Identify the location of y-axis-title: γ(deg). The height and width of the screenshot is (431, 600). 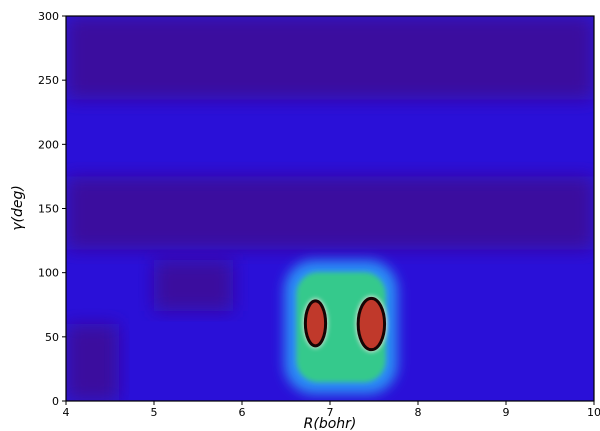
(18, 208).